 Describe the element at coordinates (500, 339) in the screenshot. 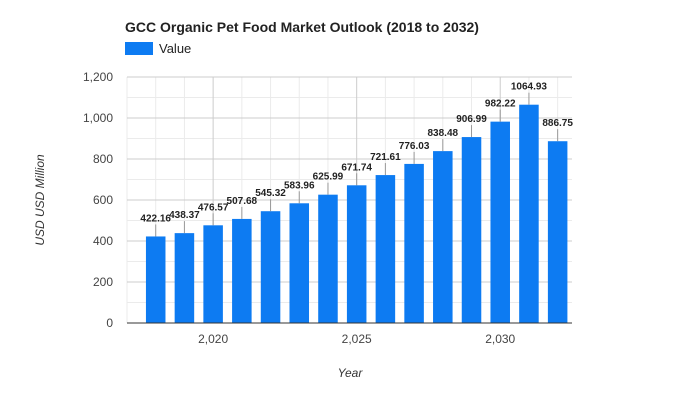

I see `x-tick-label: 2,030` at that location.